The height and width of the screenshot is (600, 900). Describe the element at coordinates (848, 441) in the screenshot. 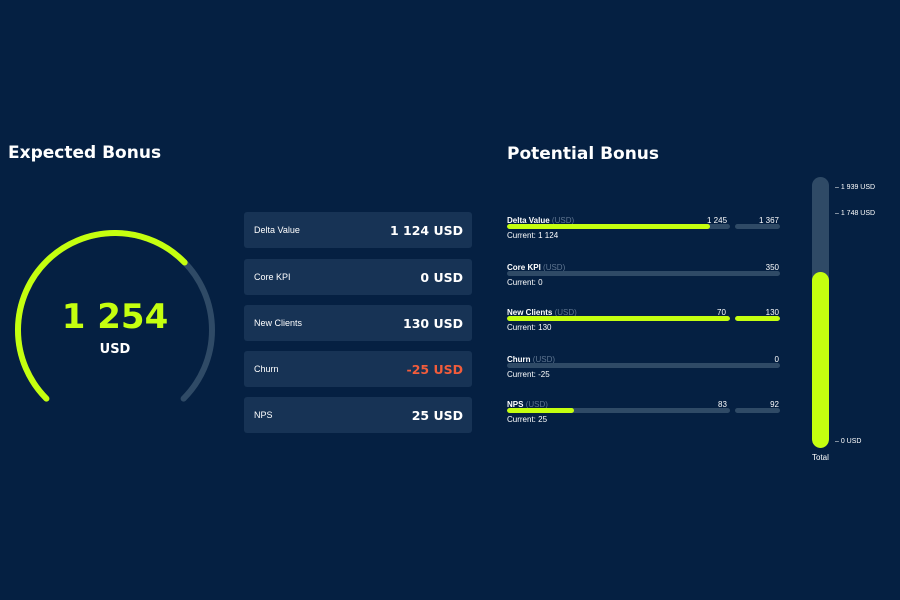

I see `total-tick-zero: – 0 USD` at that location.